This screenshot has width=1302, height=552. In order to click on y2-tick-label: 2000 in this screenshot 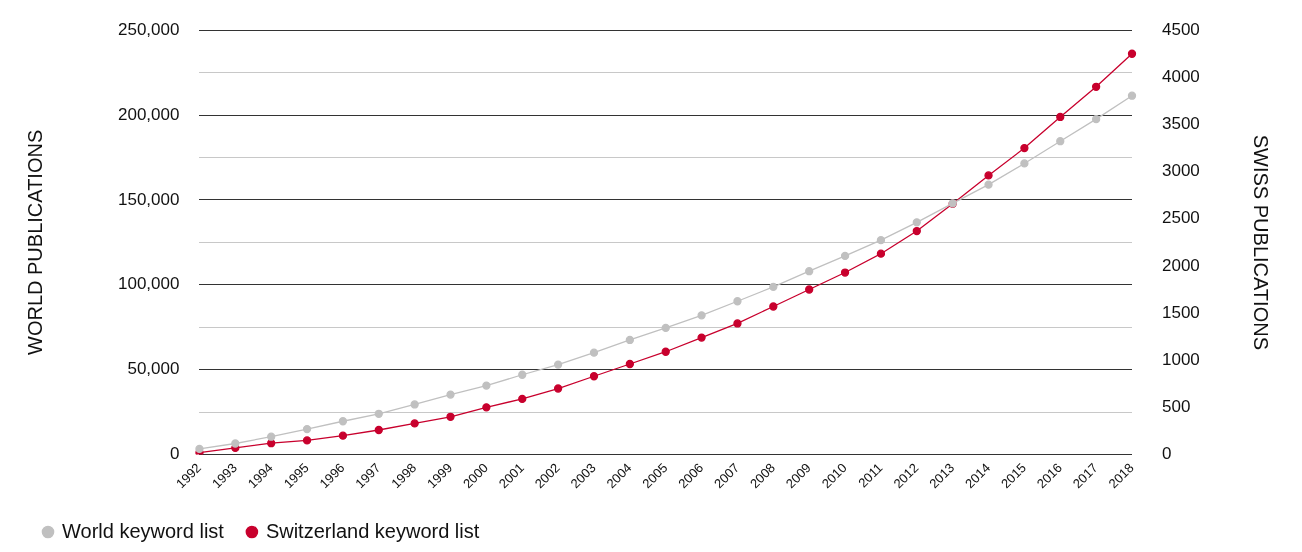, I will do `click(1181, 265)`.